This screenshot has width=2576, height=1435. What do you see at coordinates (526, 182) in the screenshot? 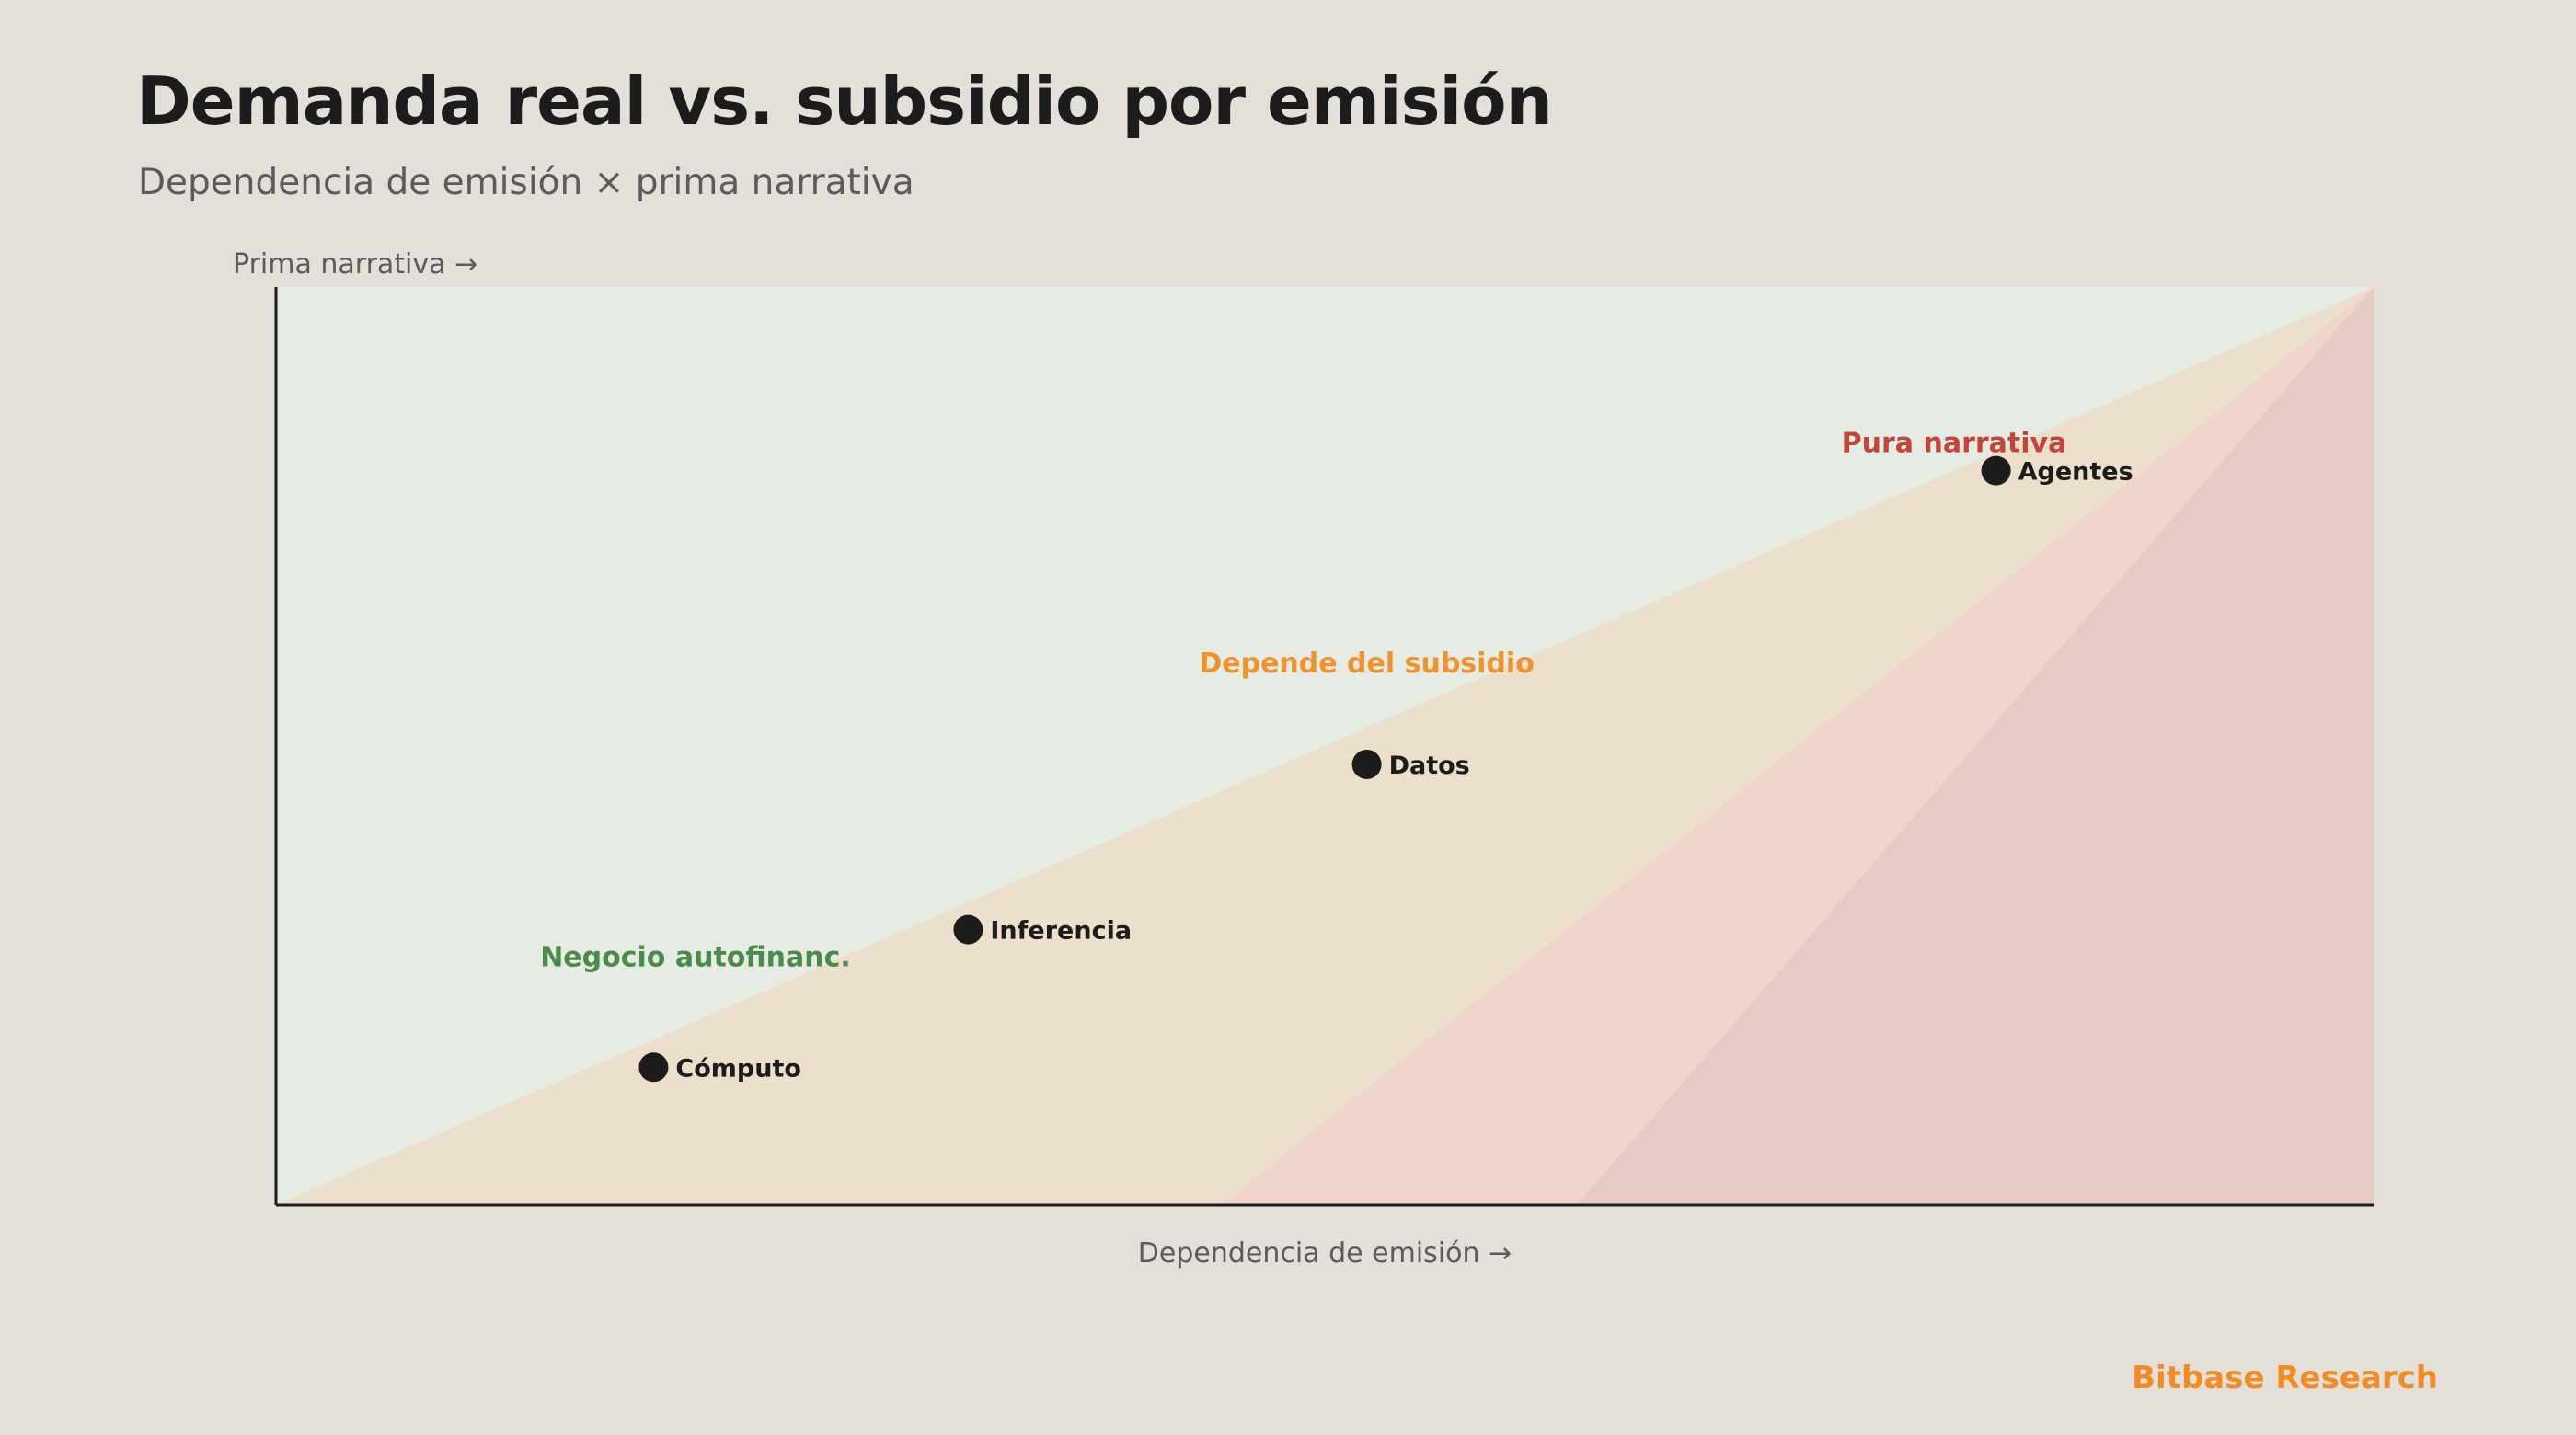
I see `page-subtitle: Dependencia de emisión × prima narrativa` at bounding box center [526, 182].